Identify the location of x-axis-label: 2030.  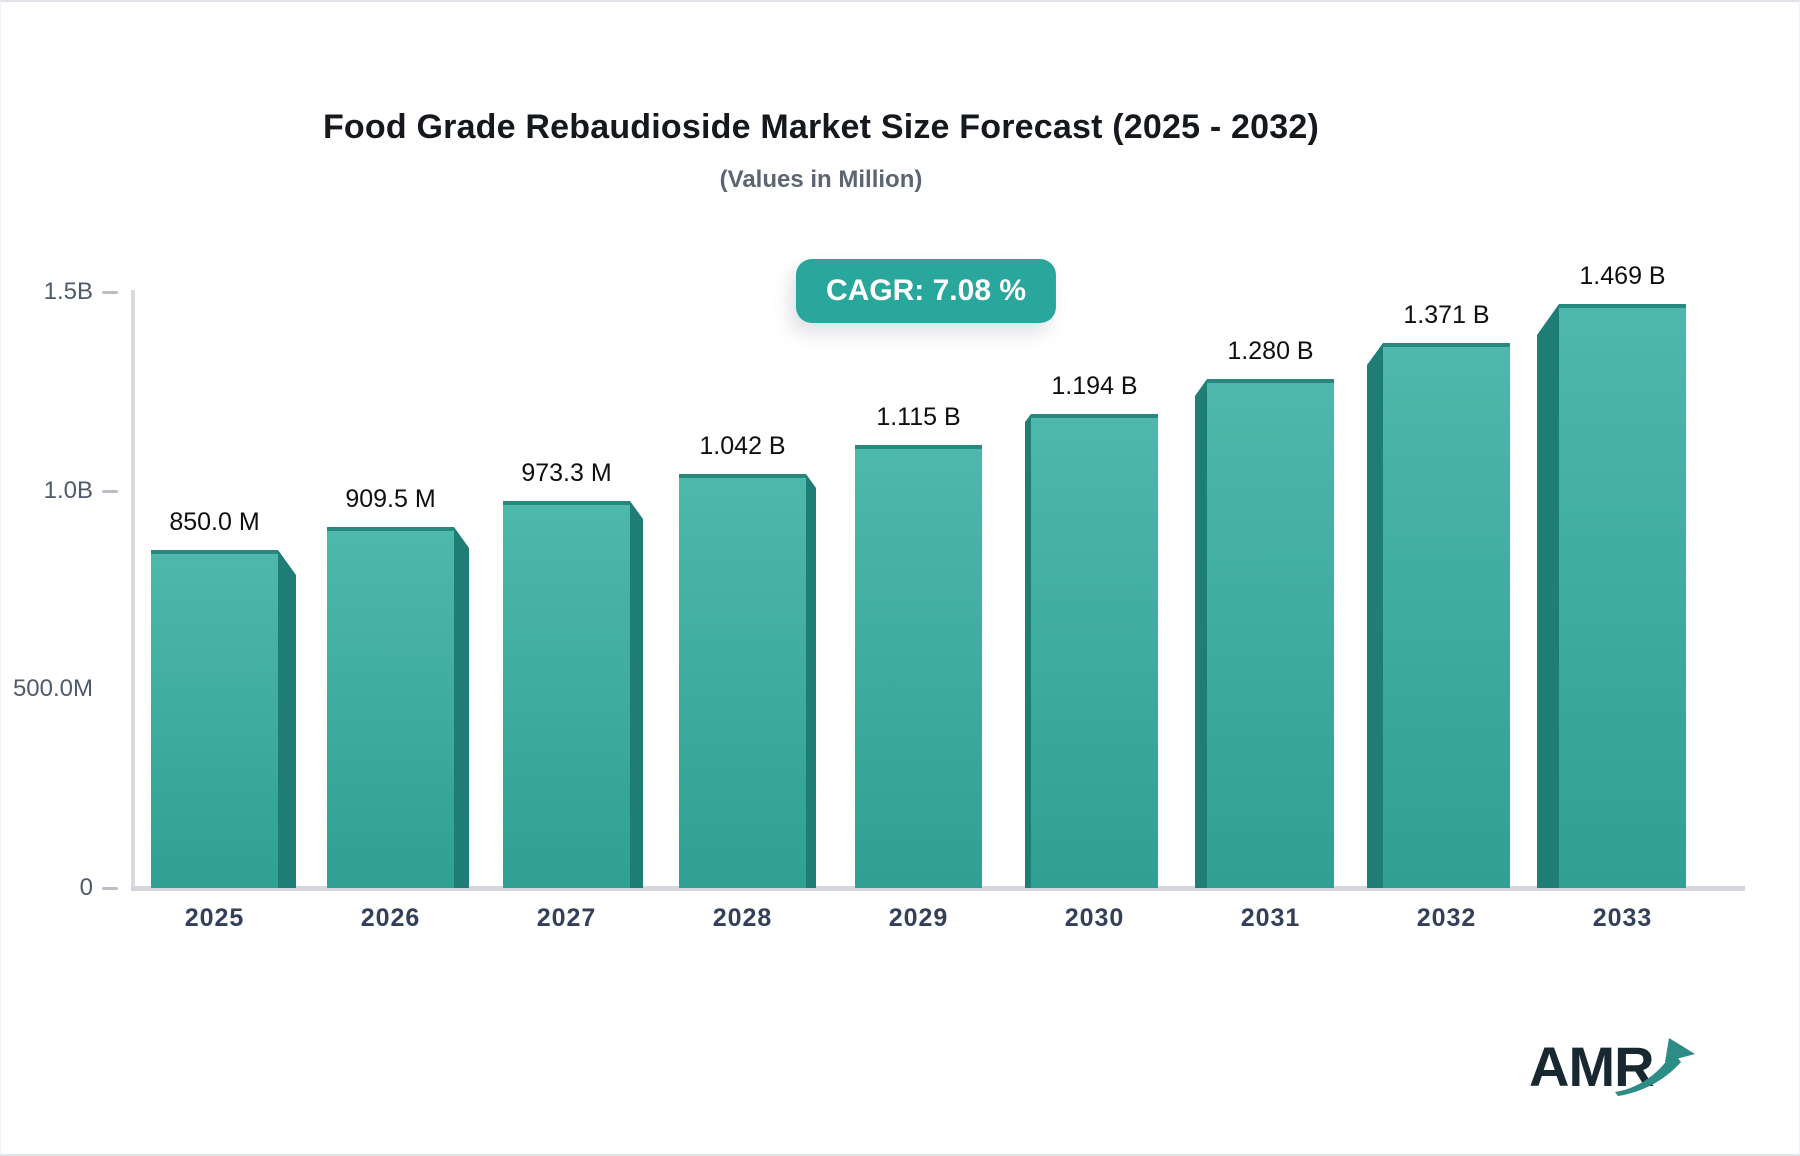
(1094, 918).